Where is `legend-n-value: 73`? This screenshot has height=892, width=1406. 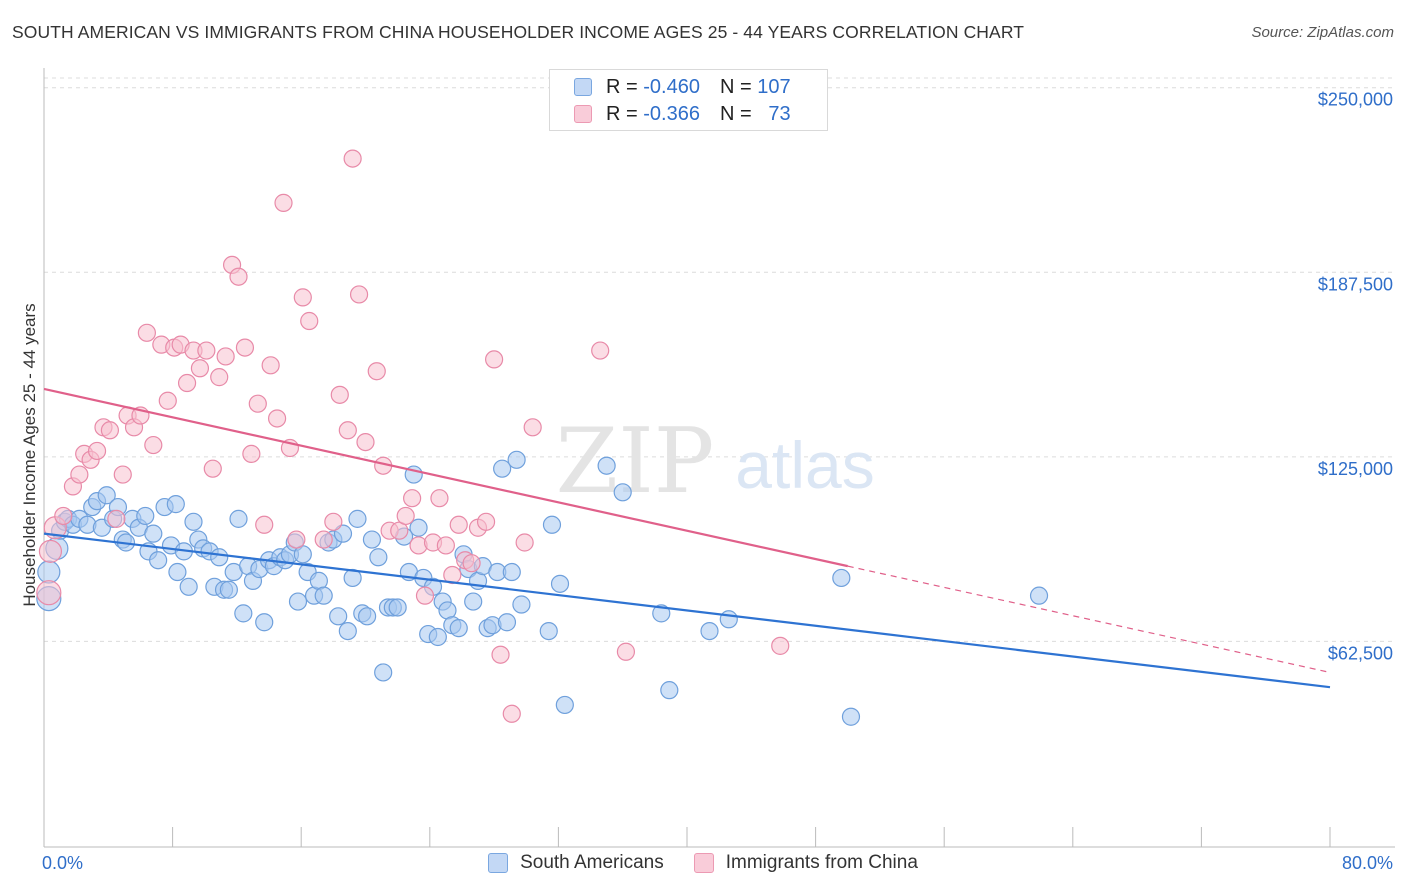
legend-n-value: 73 is located at coordinates (779, 113).